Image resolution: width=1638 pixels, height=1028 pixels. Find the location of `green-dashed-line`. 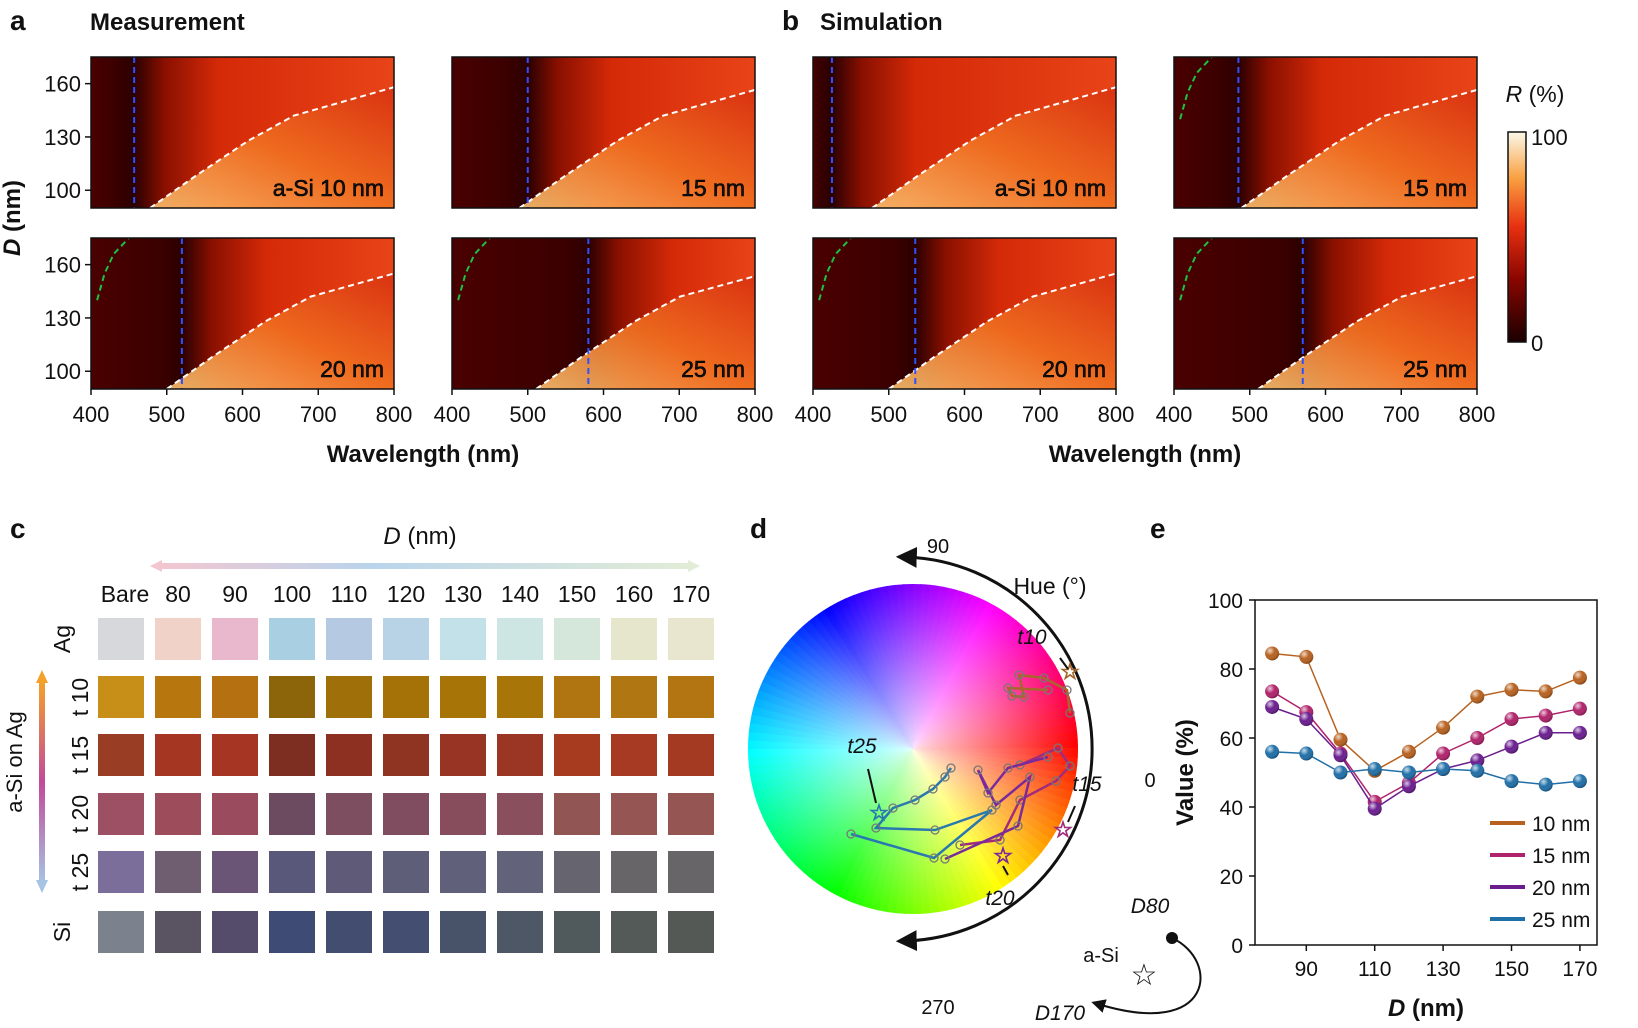

green-dashed-line is located at coordinates (1196, 269).